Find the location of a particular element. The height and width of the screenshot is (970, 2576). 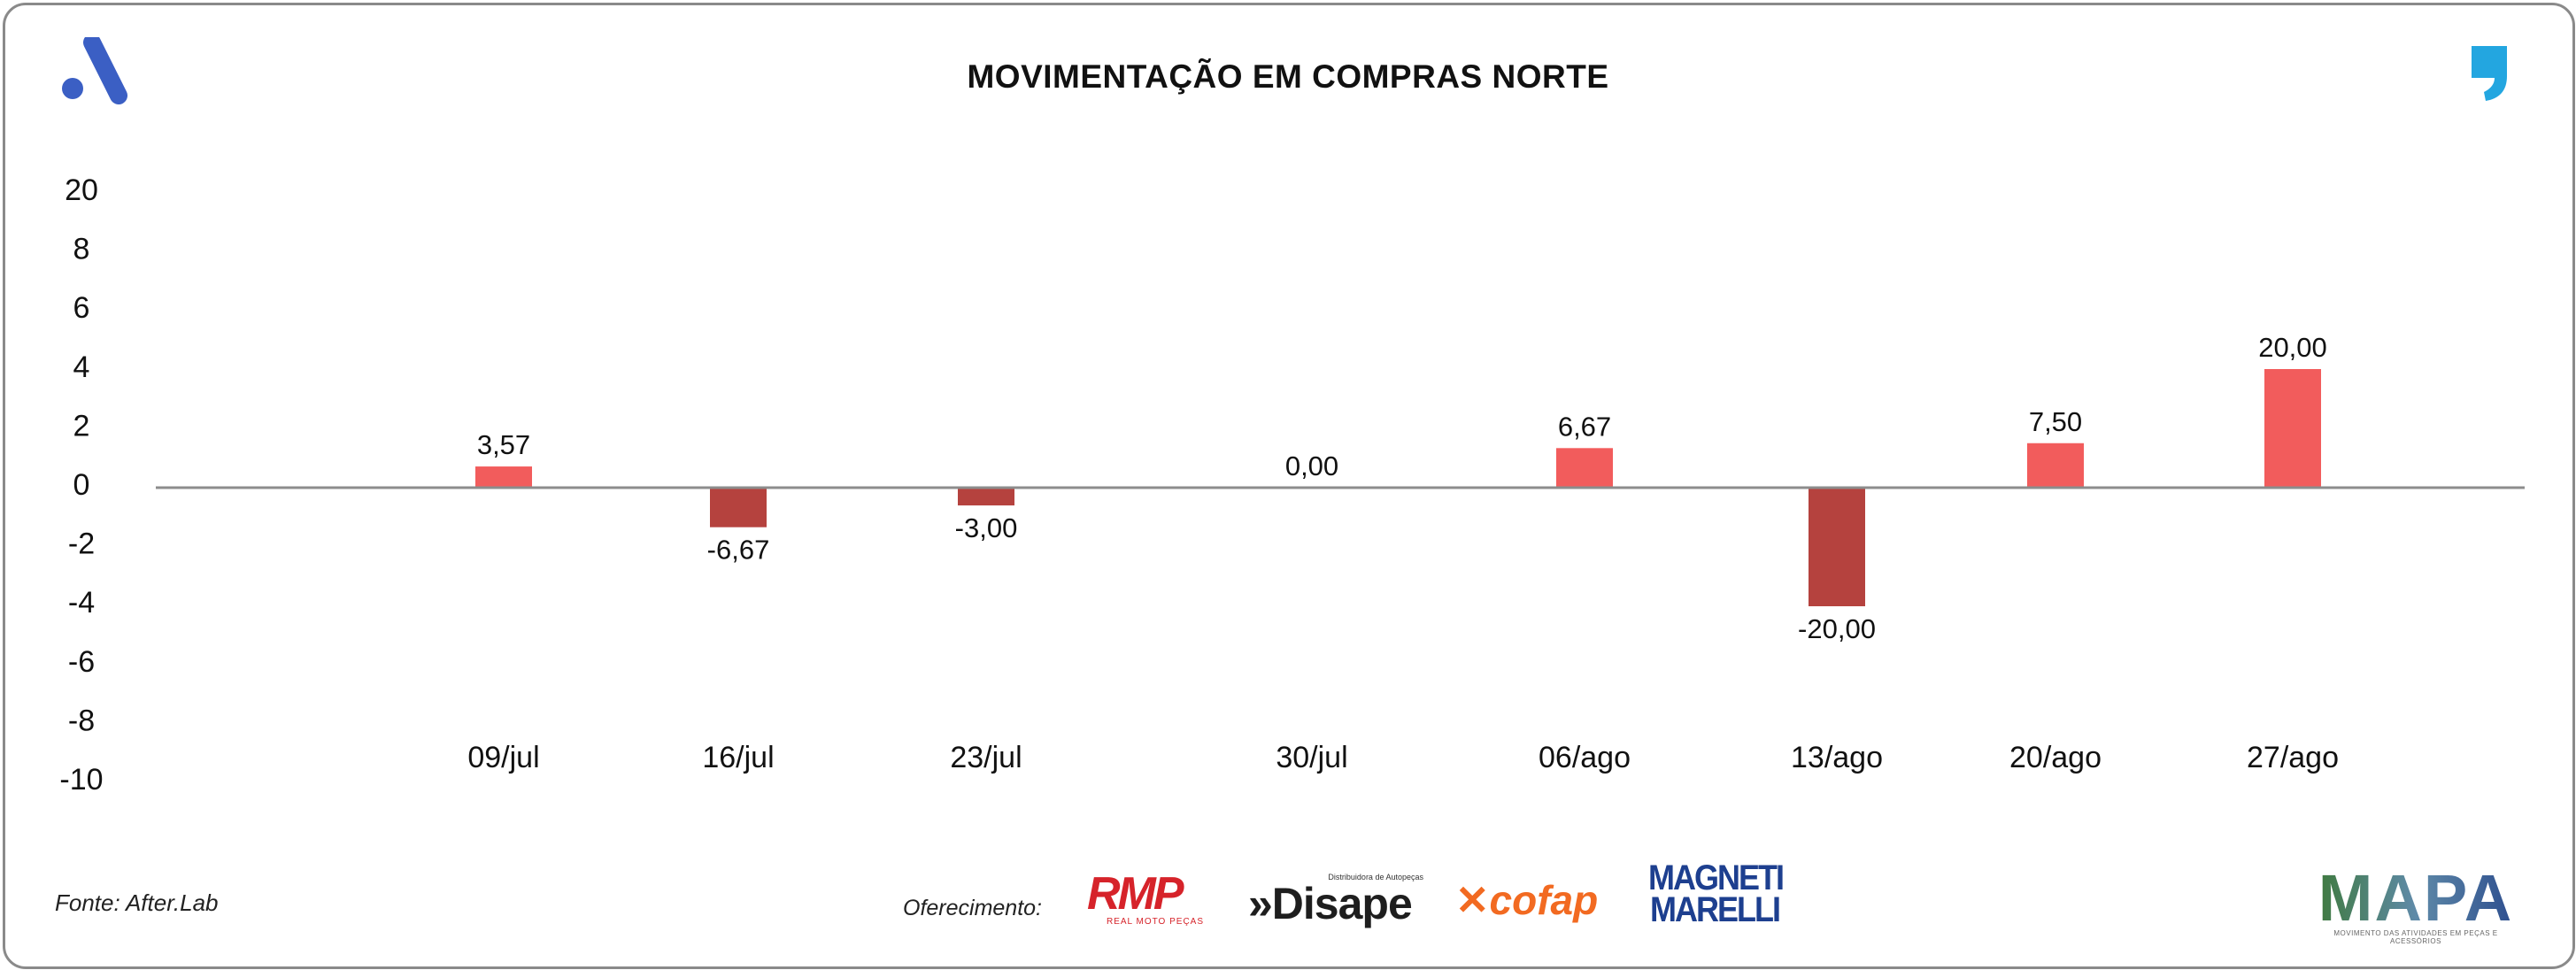

data-label: -6,67 is located at coordinates (738, 550).